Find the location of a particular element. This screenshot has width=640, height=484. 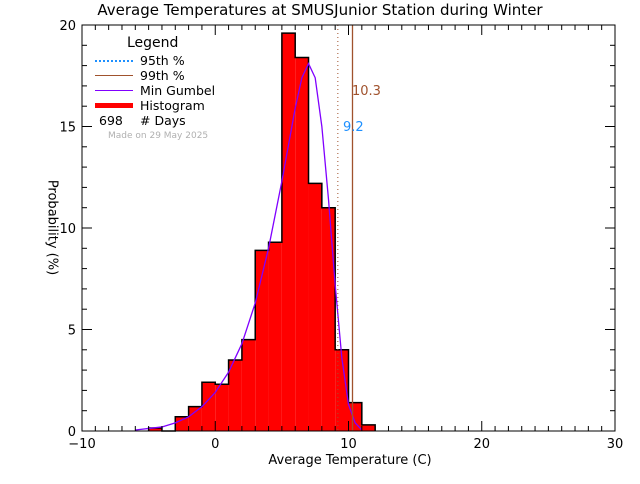

x-tick-label: 30 is located at coordinates (615, 444).